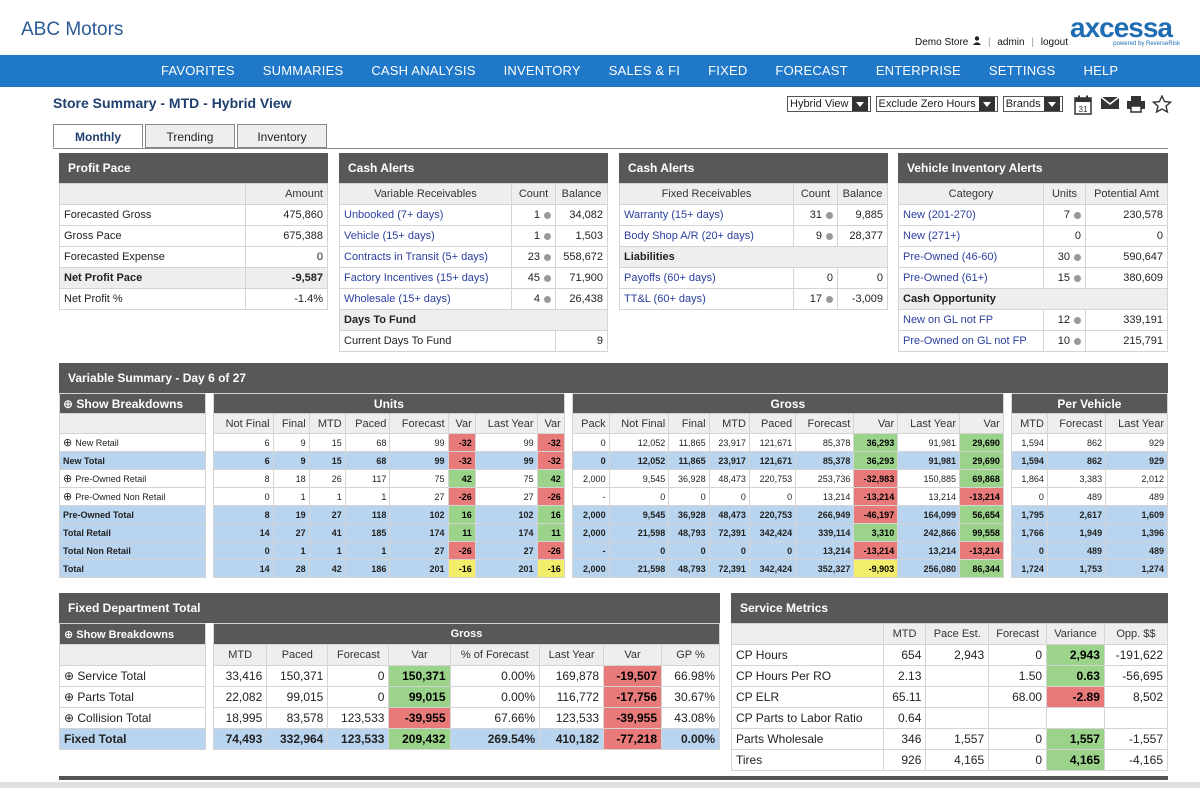  Describe the element at coordinates (425, 215) in the screenshot. I see `receivable-link: Unbooked (7+ days)` at that location.